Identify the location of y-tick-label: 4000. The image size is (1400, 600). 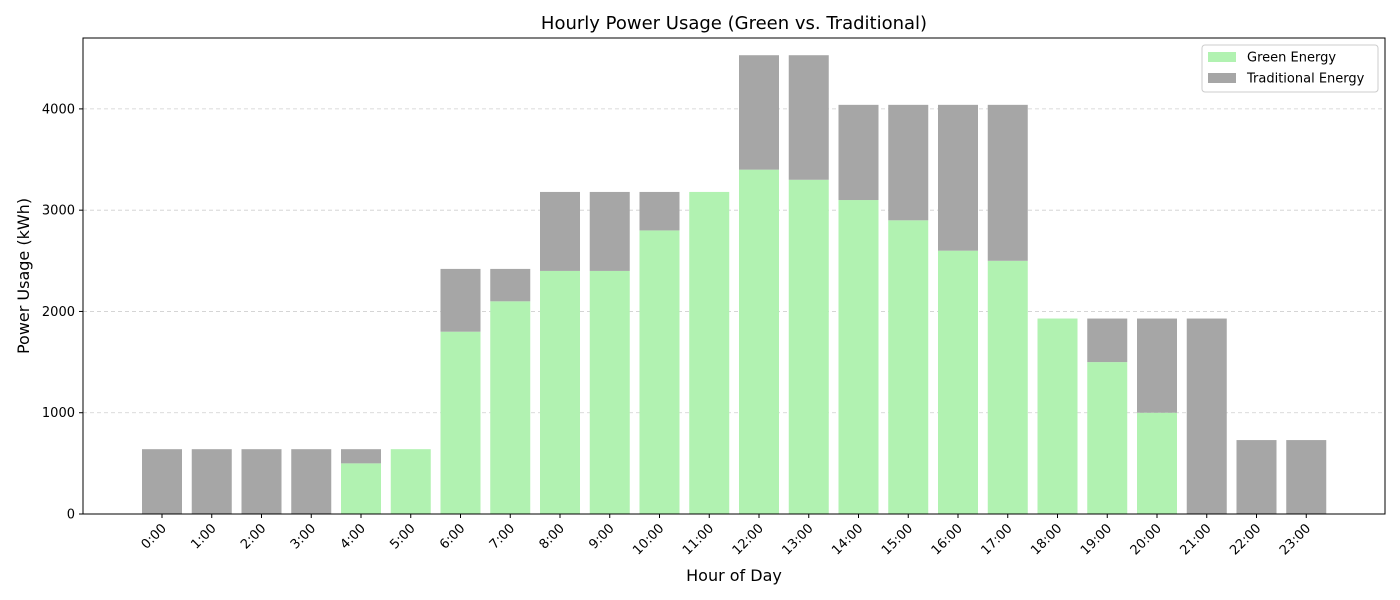
(58, 109).